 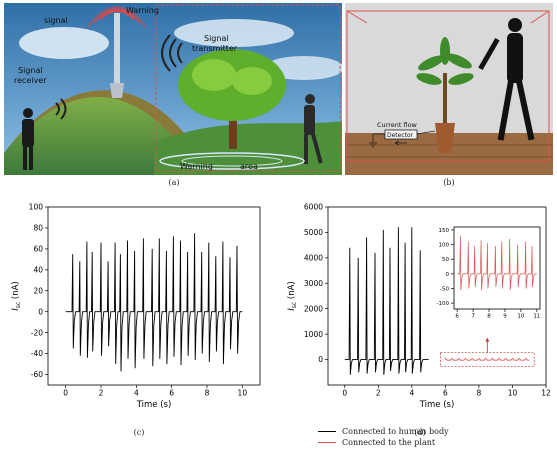 I want to click on legend-label-plant: Connected to the plant, so click(x=389, y=442).